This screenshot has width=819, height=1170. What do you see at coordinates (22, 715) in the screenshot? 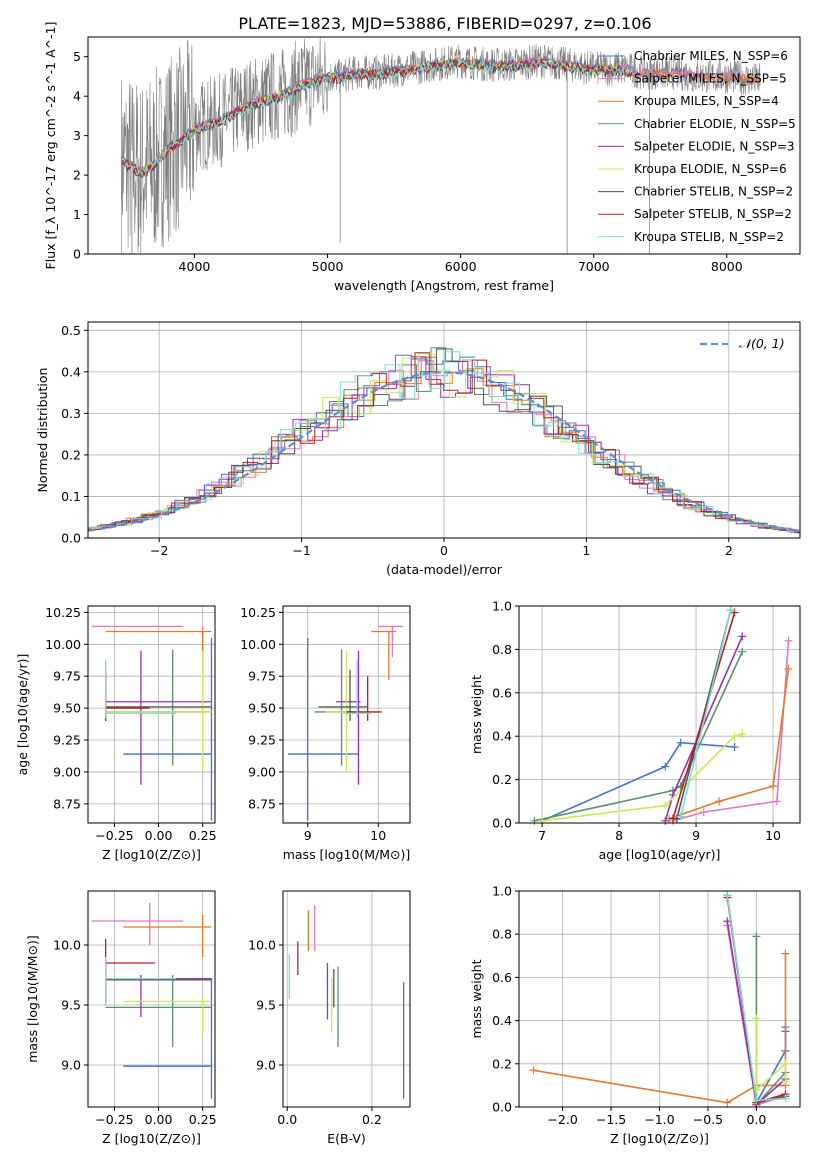
I see `y-axis-label: age [log10(age/yr)]` at bounding box center [22, 715].